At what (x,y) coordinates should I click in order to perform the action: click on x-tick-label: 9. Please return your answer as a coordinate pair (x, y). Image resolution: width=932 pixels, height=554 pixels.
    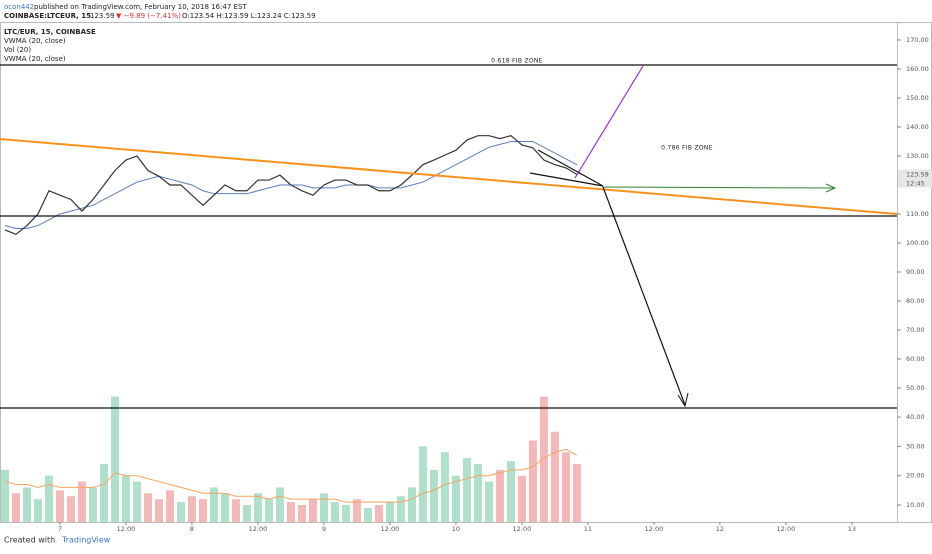
    Looking at the image, I should click on (324, 529).